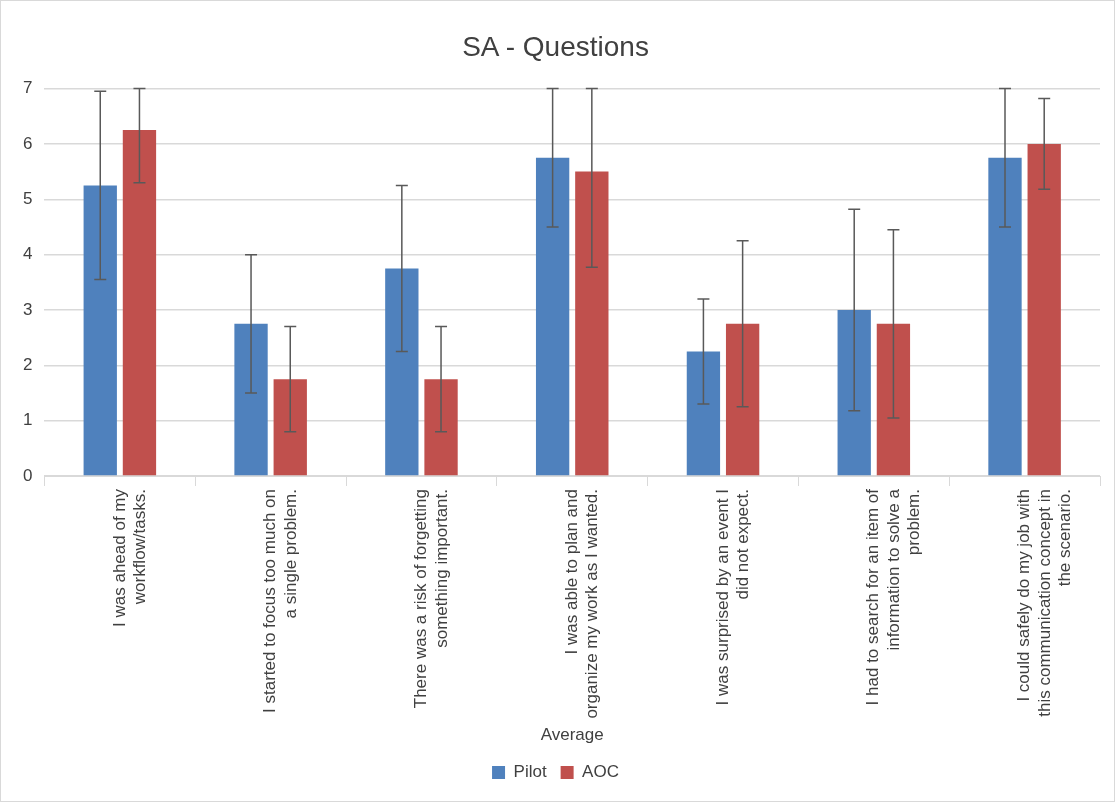 The image size is (1115, 802). I want to click on legend-label: AOC, so click(600, 772).